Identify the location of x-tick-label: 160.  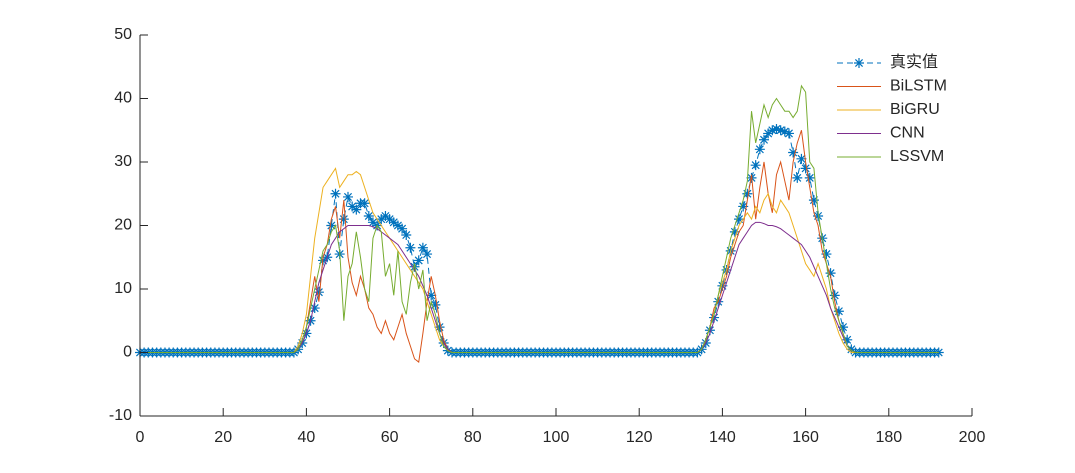
(805, 437).